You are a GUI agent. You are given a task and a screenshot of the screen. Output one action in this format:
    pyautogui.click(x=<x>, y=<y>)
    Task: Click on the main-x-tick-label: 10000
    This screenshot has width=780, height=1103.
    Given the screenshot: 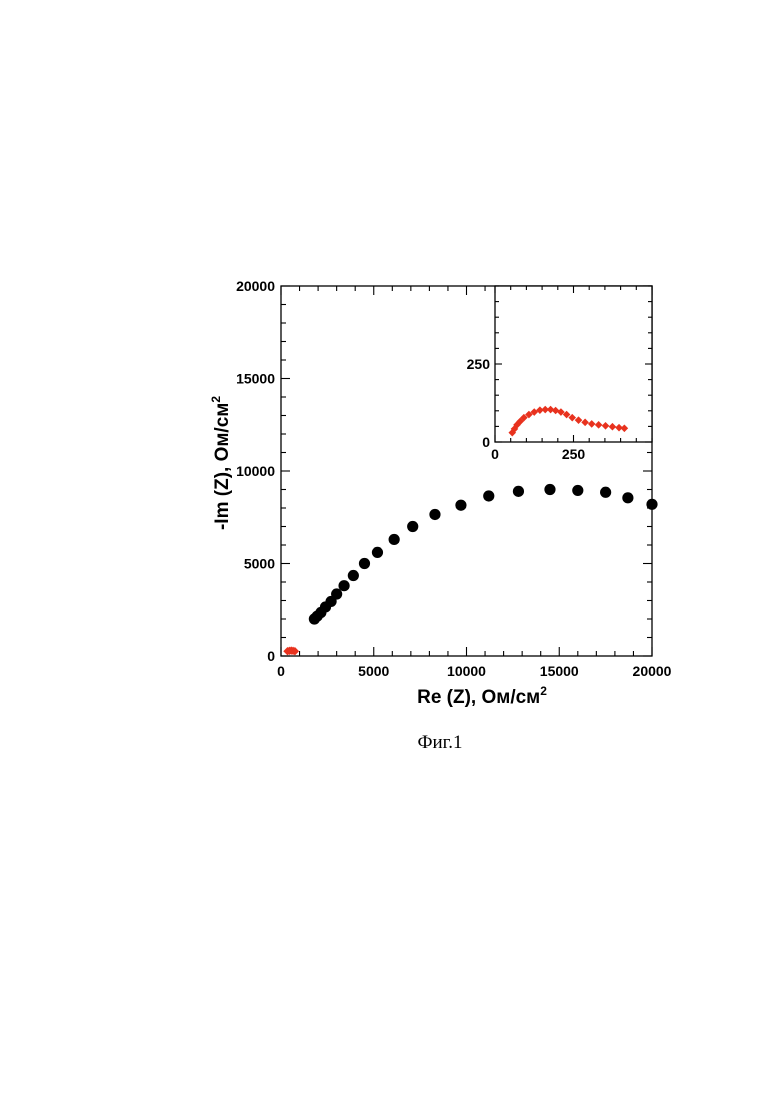 What is the action you would take?
    pyautogui.click(x=466, y=671)
    